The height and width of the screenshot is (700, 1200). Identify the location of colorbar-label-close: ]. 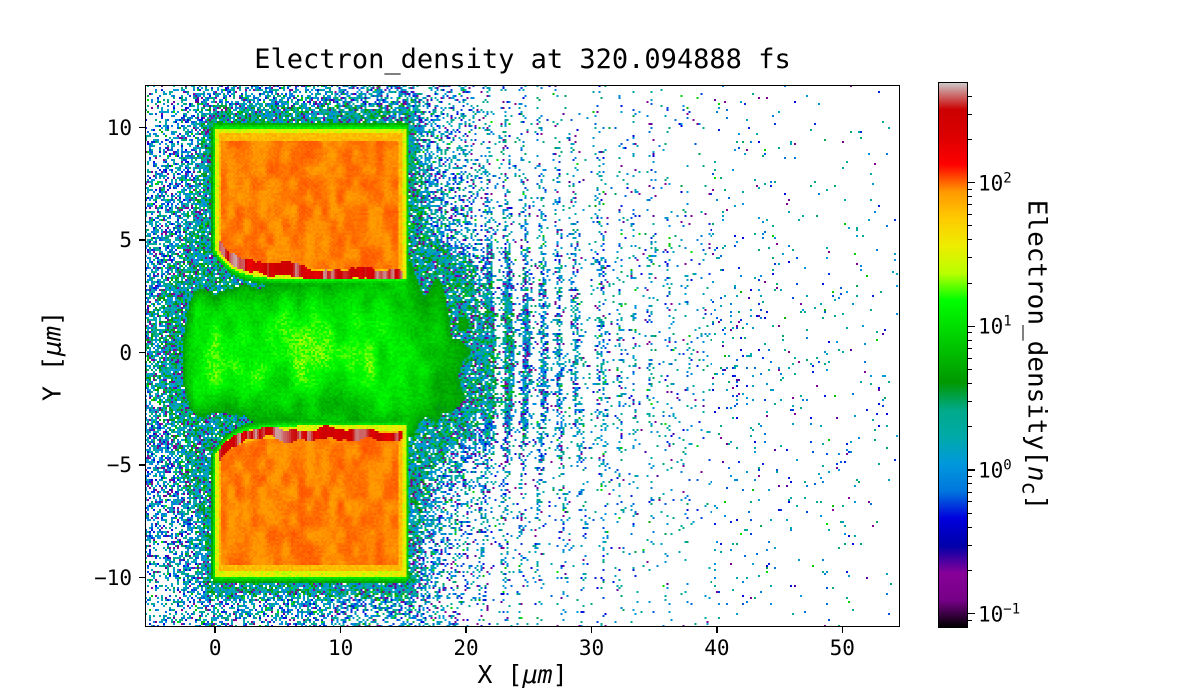
(1036, 502).